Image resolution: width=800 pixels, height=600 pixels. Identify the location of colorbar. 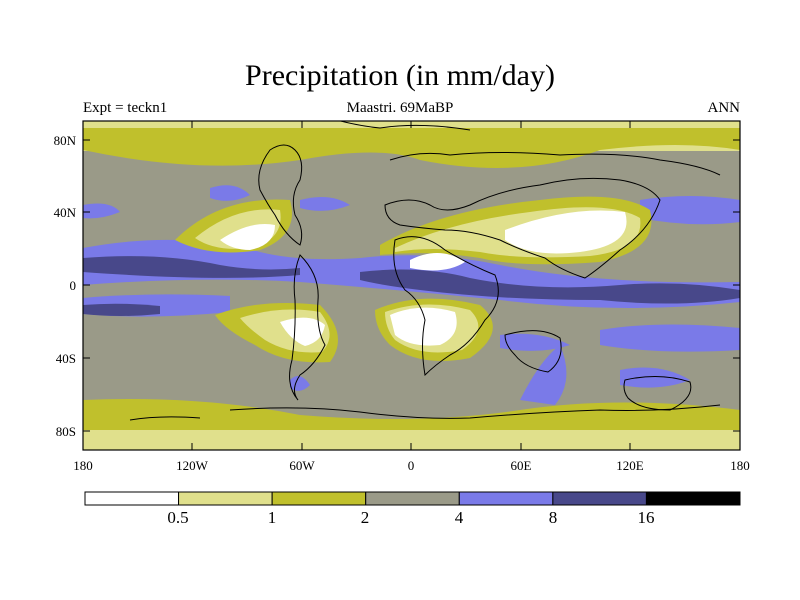
(412, 498).